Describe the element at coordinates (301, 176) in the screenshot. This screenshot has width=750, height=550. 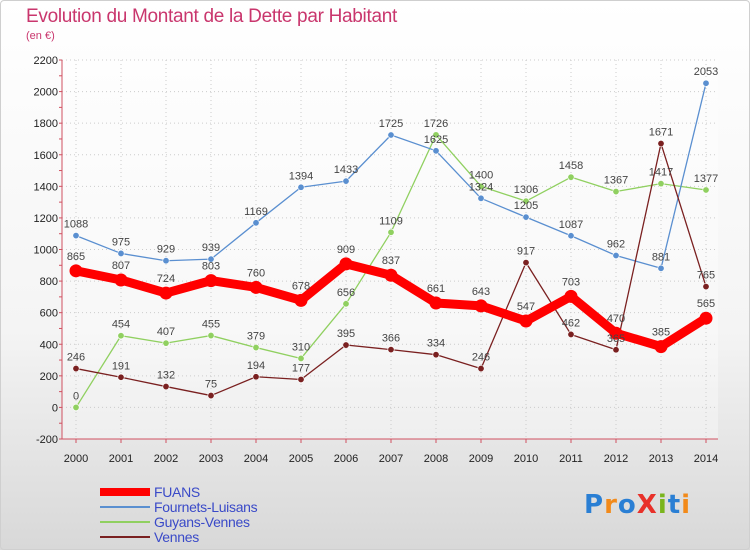
I see `data-label-fournets-luisans: 1394` at that location.